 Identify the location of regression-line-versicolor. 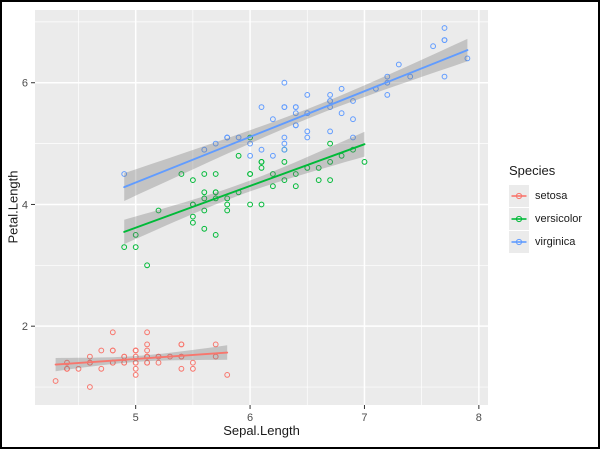
(244, 188).